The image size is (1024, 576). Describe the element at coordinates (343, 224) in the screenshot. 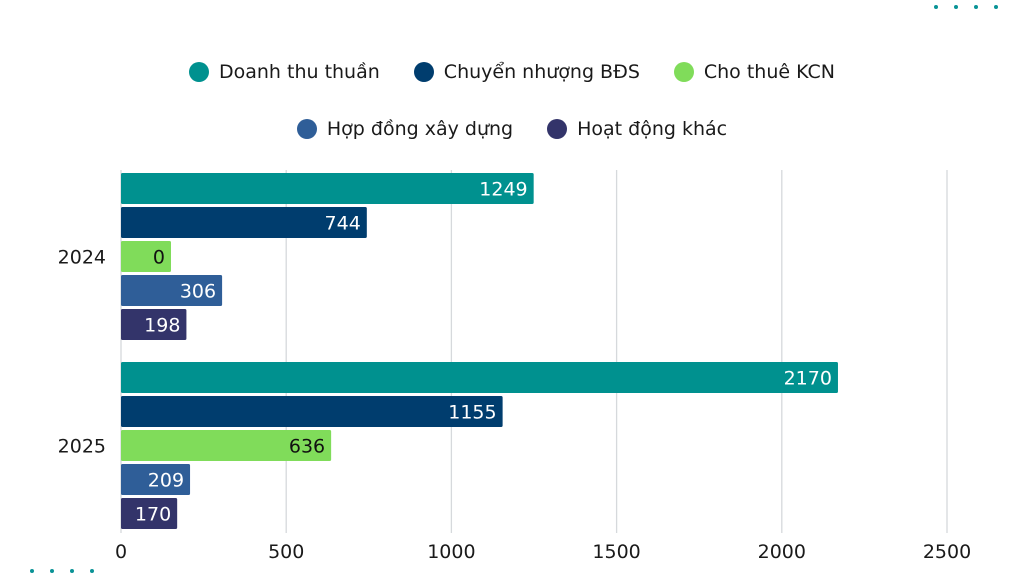

I see `bar-value-label: 744` at that location.